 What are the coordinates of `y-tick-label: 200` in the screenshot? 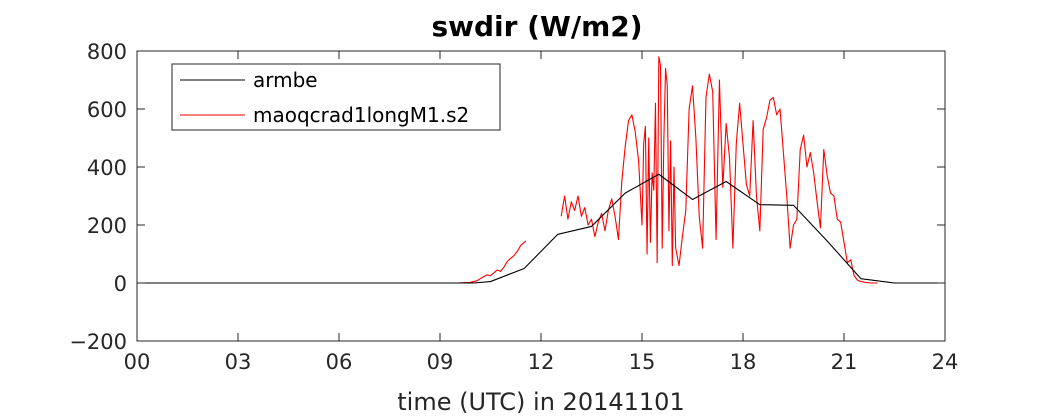 It's located at (107, 226).